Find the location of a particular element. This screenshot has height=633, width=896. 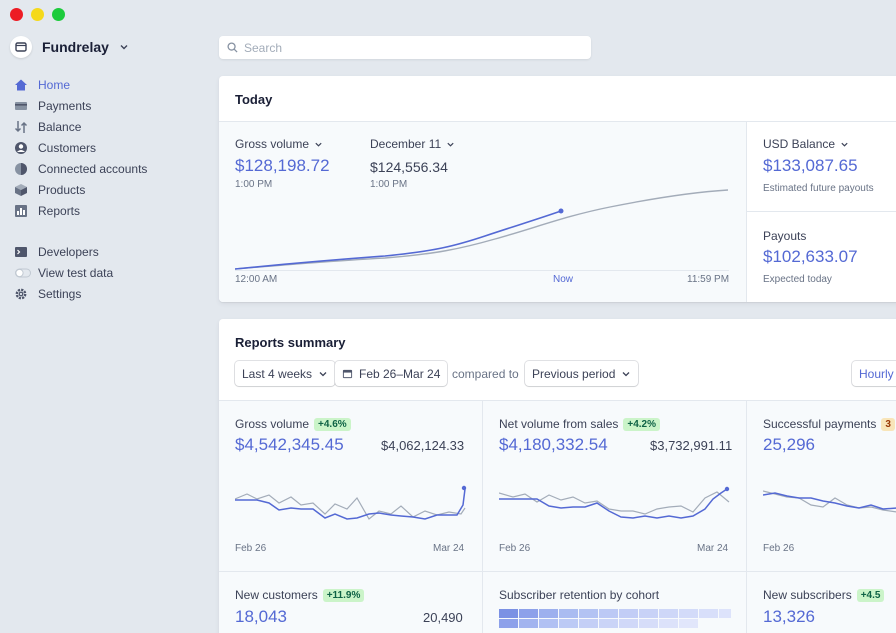

card-value: 18,043 is located at coordinates (261, 616).